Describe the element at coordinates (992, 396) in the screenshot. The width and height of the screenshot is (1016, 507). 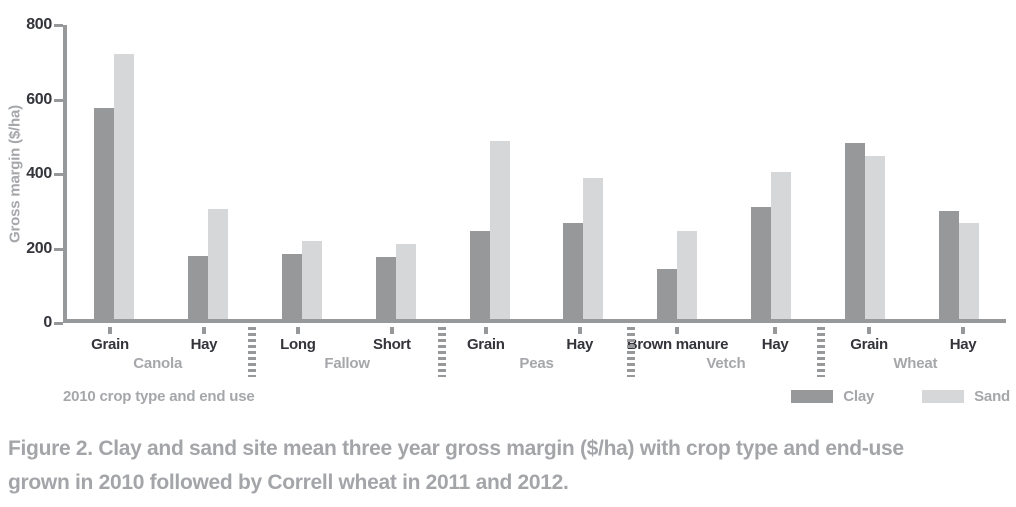
I see `legend-label-sand: Sand` at that location.